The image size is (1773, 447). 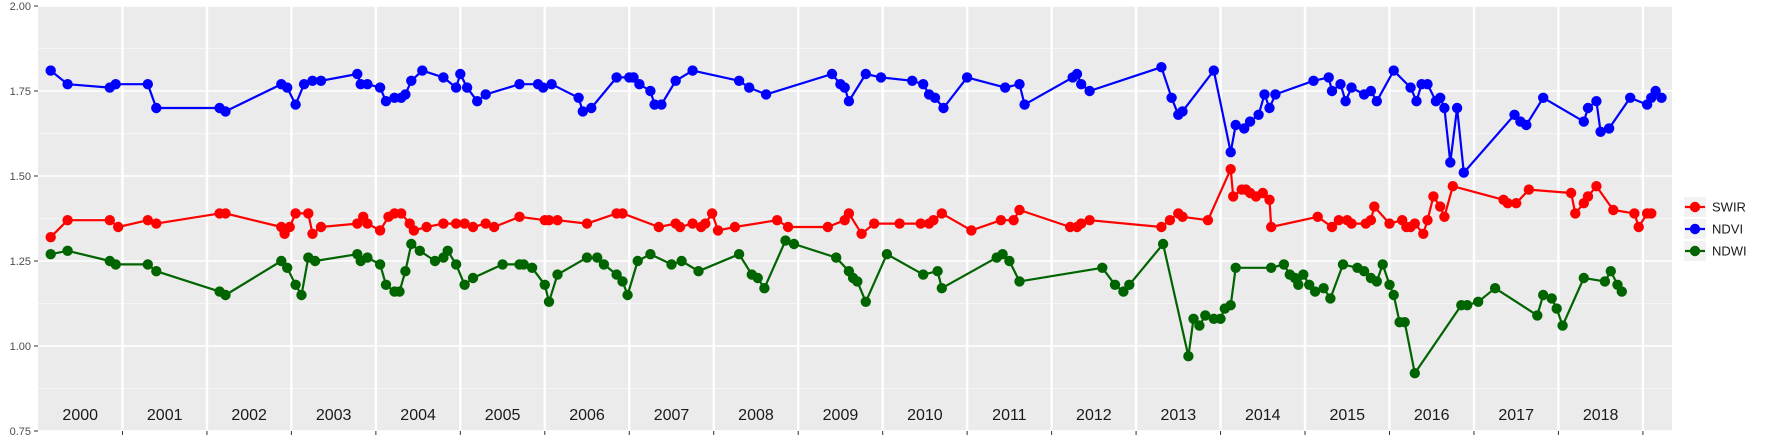 What do you see at coordinates (20, 92) in the screenshot?
I see `y-tick-label: 1.75` at bounding box center [20, 92].